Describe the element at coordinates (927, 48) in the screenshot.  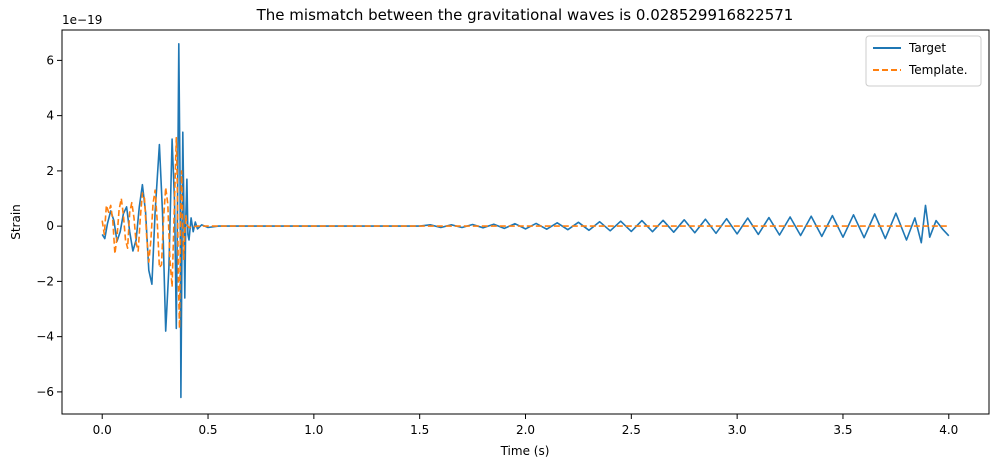
I see `legend-label-target: Target` at that location.